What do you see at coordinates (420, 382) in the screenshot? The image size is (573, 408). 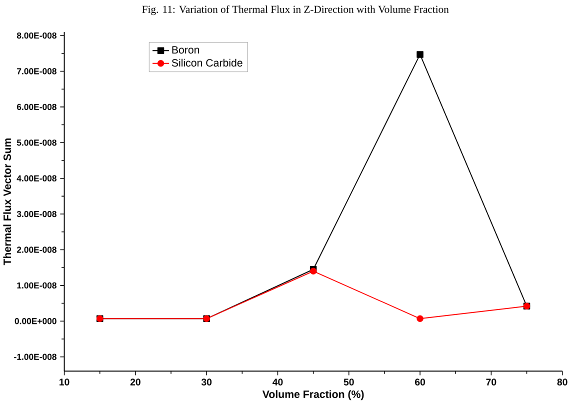 I see `x-tick-label: 60` at bounding box center [420, 382].